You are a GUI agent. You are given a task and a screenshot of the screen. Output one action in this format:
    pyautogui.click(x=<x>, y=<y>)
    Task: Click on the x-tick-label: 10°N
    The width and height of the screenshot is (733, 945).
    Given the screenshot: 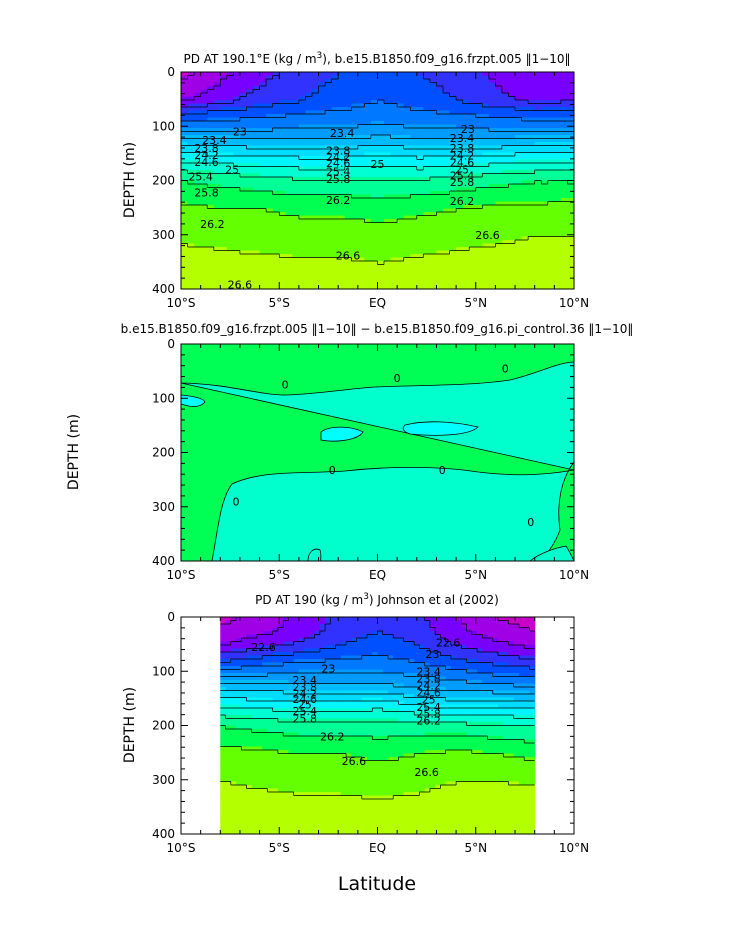 What is the action you would take?
    pyautogui.click(x=574, y=303)
    